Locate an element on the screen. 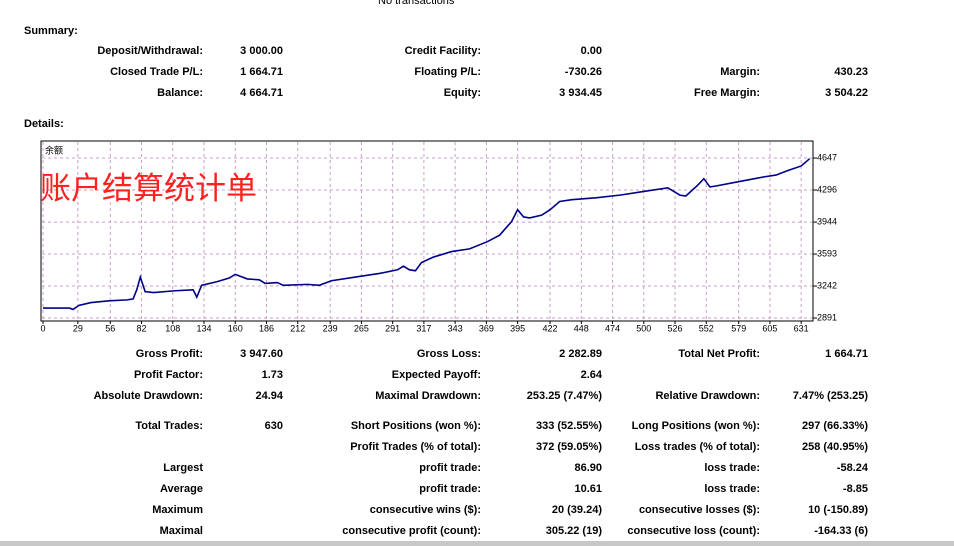  field-label: Credit Facility: is located at coordinates (442, 51).